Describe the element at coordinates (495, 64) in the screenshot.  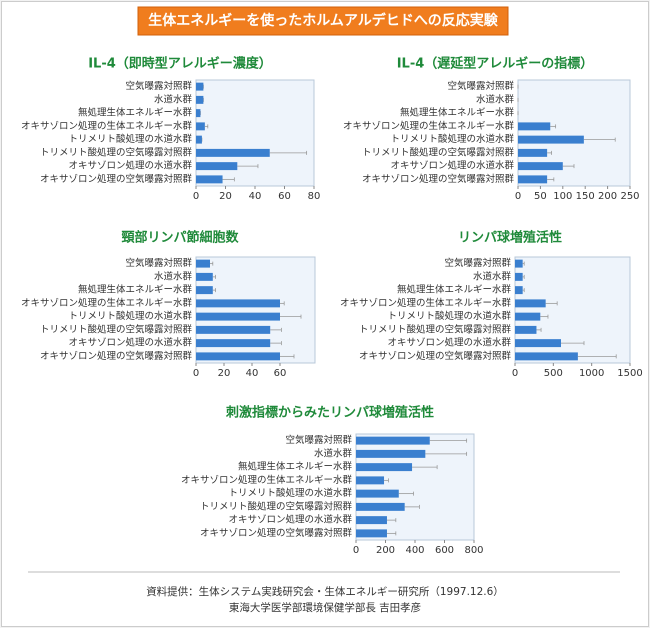
I see `chart-title: IL-4（遅延型アレルギーの指標）` at that location.